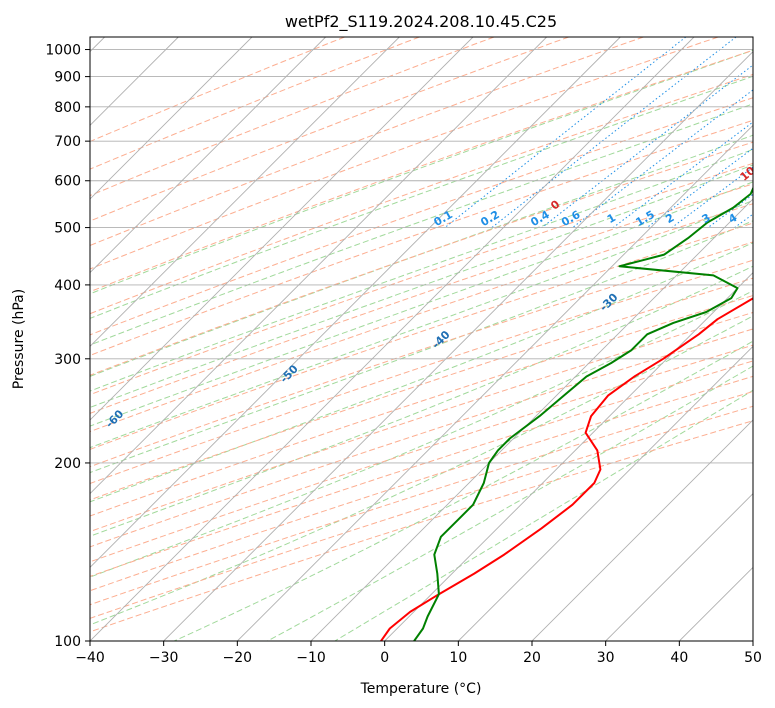  I want to click on y-tick-label: 300, so click(67, 360).